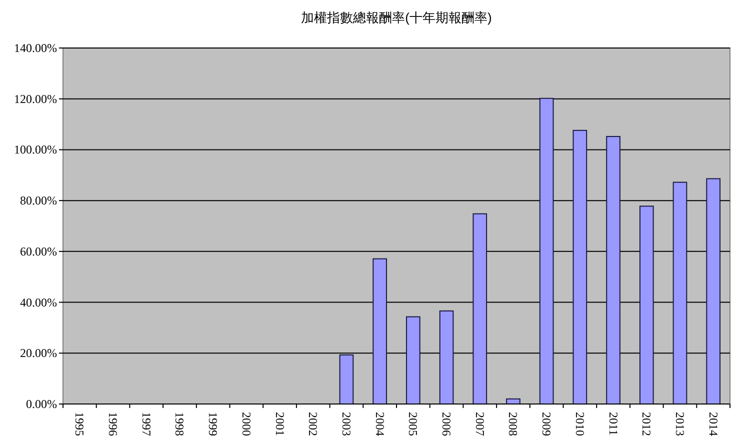  Describe the element at coordinates (38, 302) in the screenshot. I see `y-tick-label: 40.00%` at that location.